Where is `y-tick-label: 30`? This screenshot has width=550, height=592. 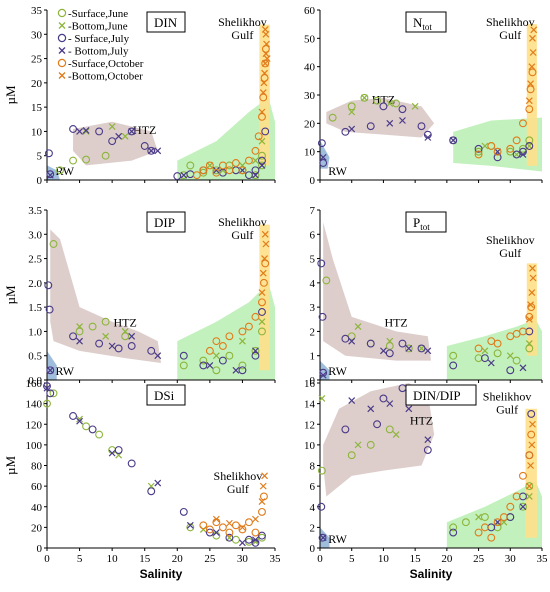
y-tick-label: 30 is located at coordinates (310, 96).